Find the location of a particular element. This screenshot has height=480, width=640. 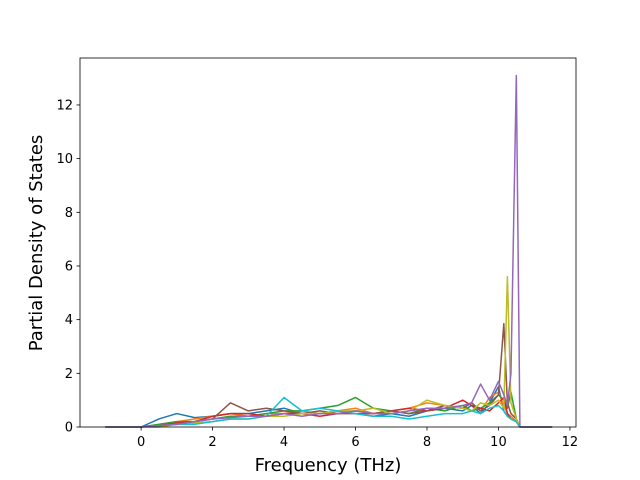

y-tick-label: 12 is located at coordinates (64, 105).